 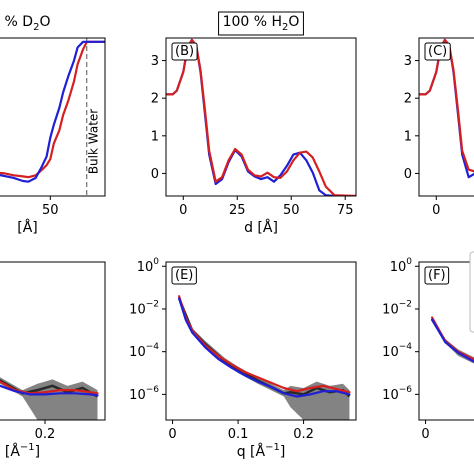 I want to click on panel-b-title-box, so click(x=261, y=23).